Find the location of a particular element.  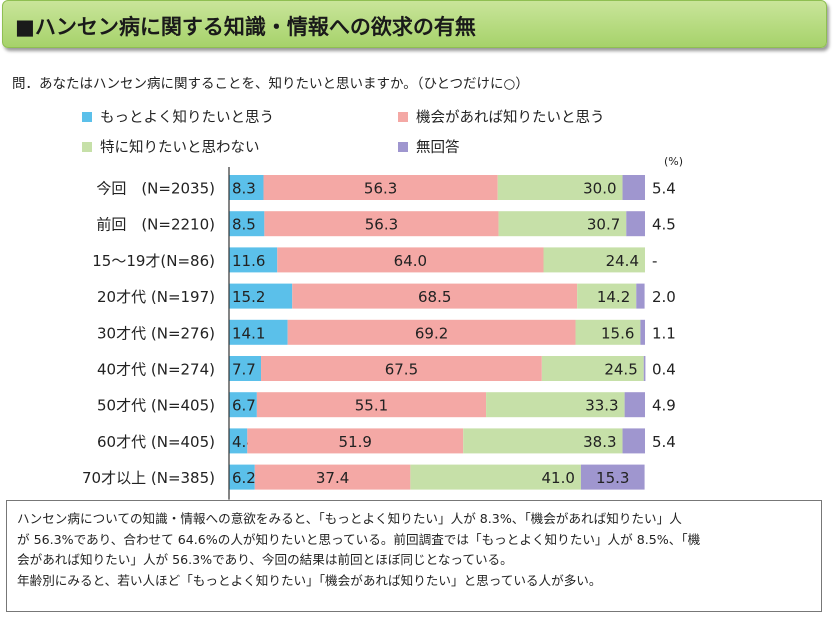

legend-item-if-chance: 機会があれば知りたいと思う is located at coordinates (501, 116).